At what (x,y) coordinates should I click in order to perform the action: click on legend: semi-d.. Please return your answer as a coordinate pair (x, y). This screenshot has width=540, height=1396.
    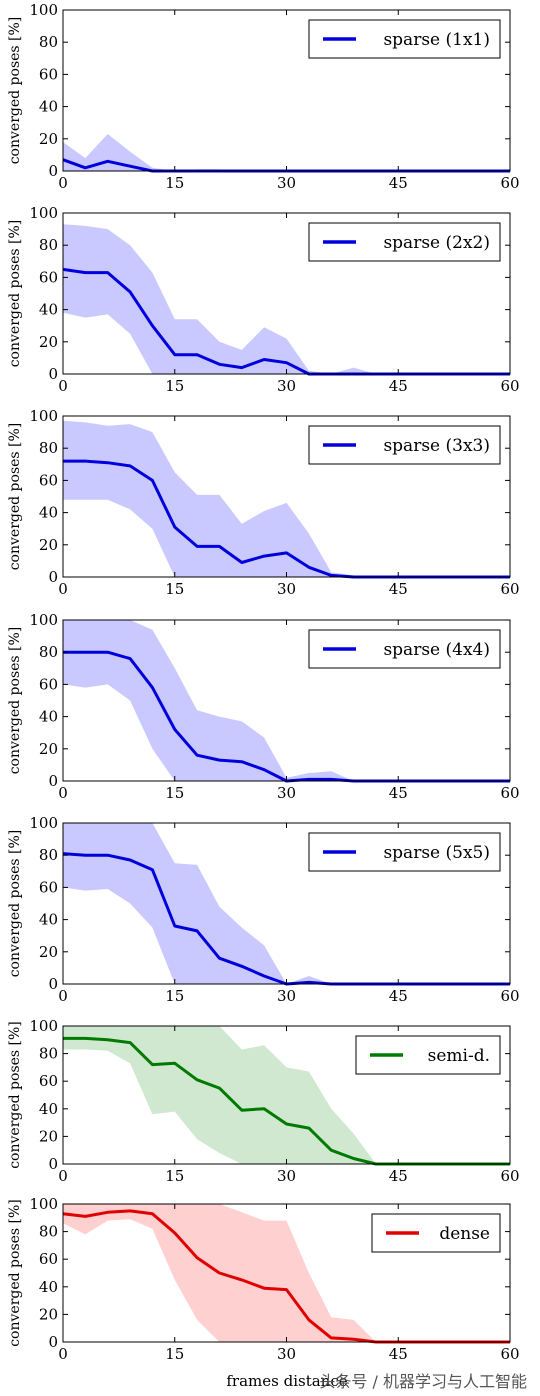
    Looking at the image, I should click on (428, 1055).